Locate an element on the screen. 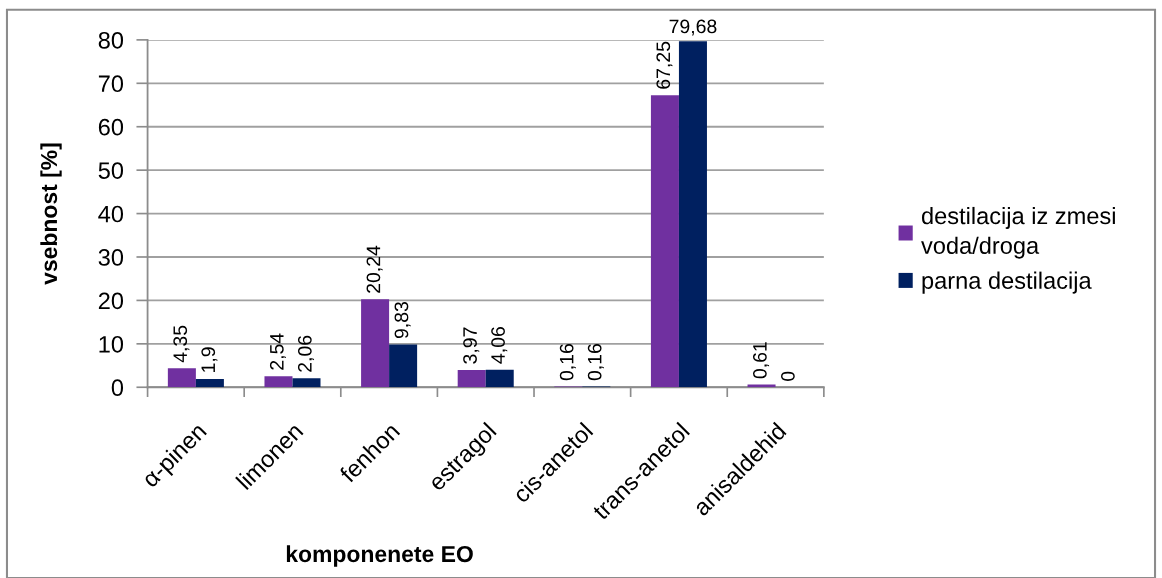 This screenshot has width=1162, height=578. data-label: 3,97 is located at coordinates (471, 345).